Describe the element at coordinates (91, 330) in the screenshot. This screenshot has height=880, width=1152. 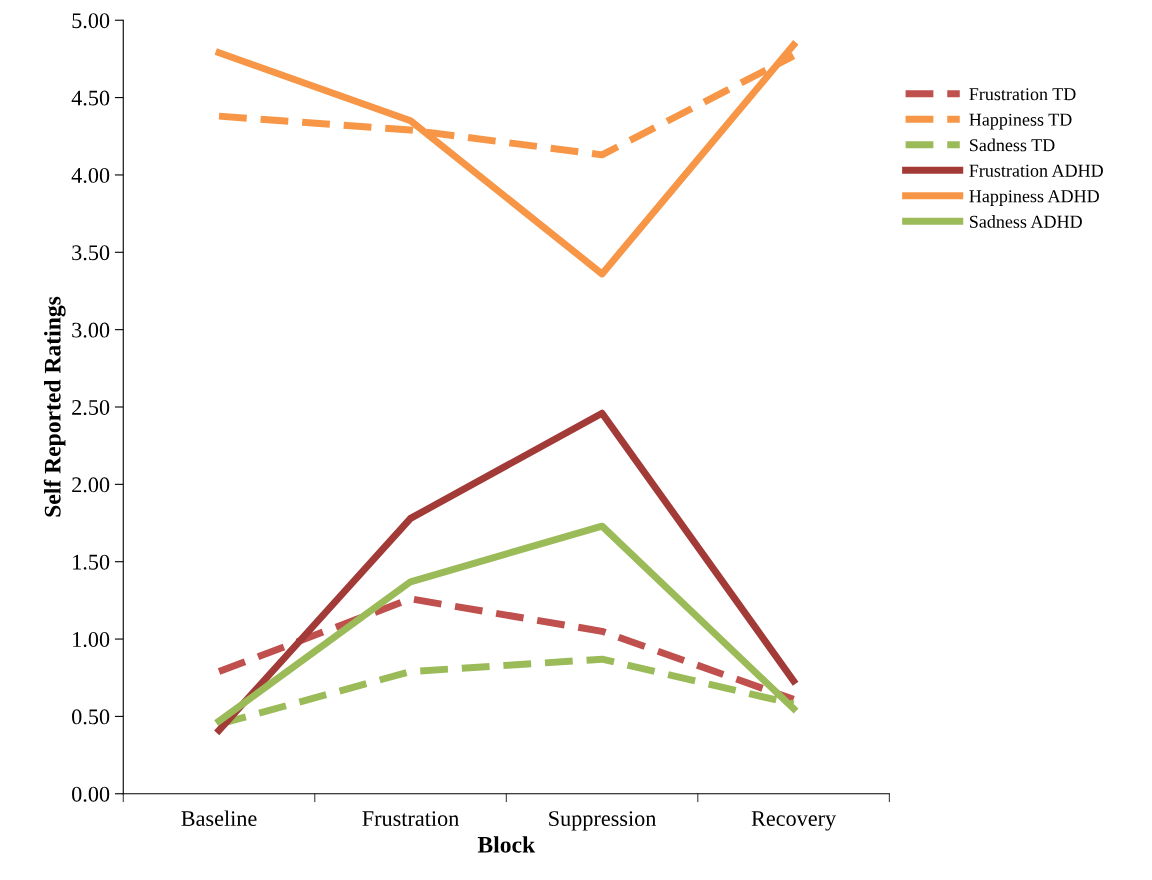
I see `y-tick-label: 3.00` at that location.